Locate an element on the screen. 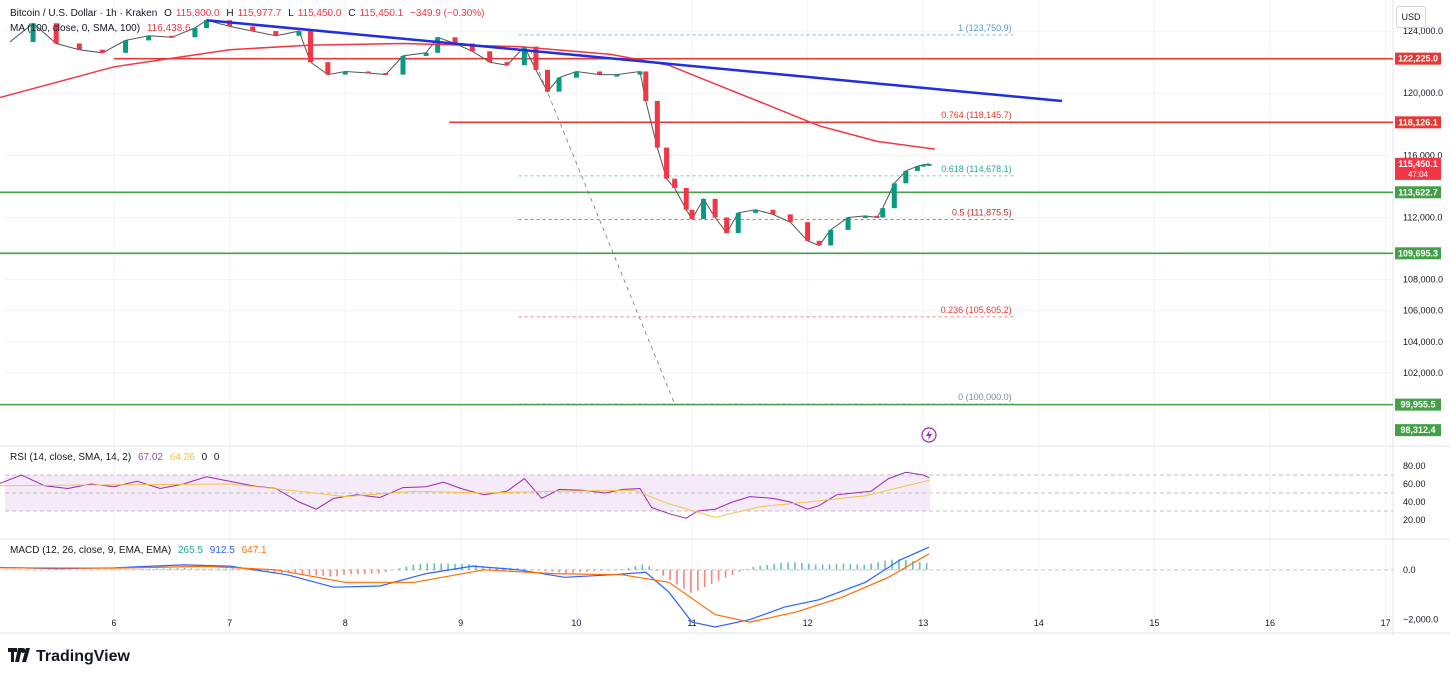 The image size is (1450, 683). macd-line is located at coordinates (465, 587).